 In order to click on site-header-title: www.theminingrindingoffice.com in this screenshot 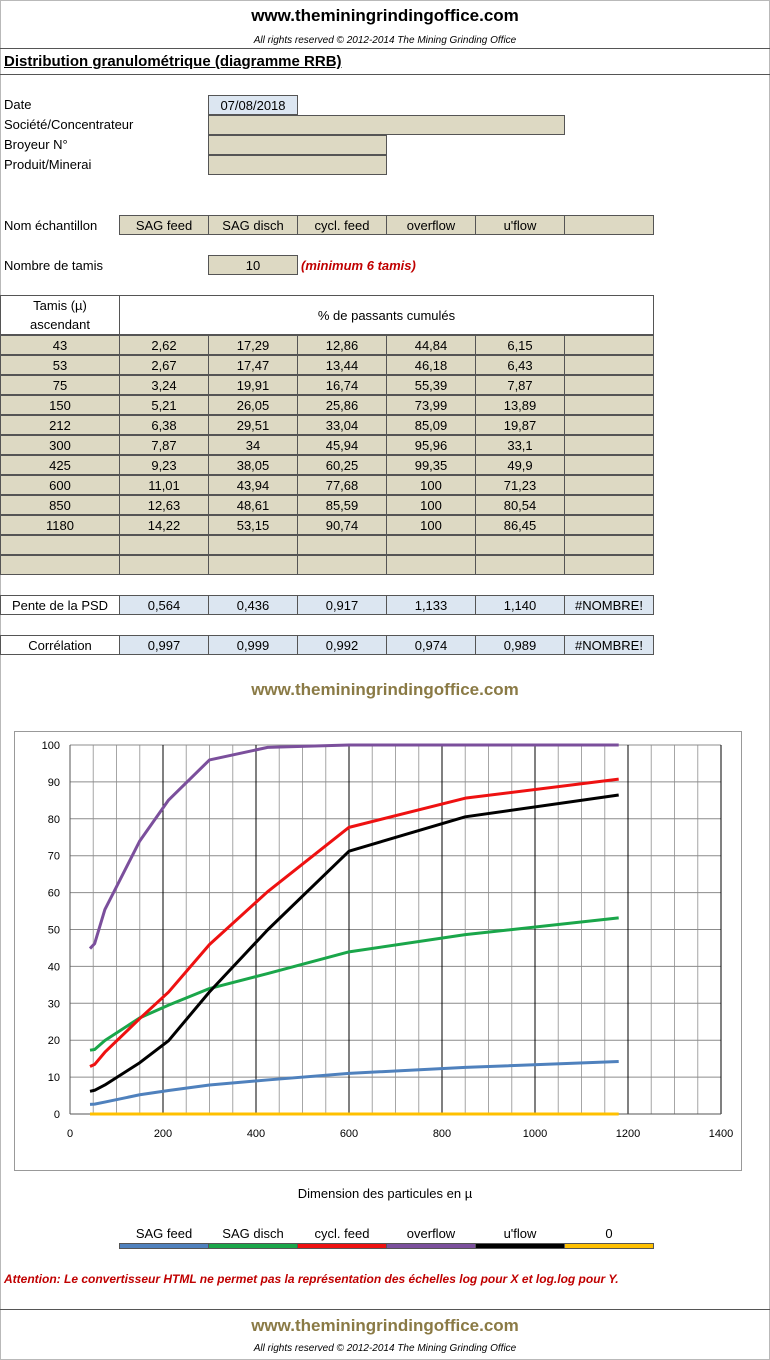, I will do `click(385, 15)`.